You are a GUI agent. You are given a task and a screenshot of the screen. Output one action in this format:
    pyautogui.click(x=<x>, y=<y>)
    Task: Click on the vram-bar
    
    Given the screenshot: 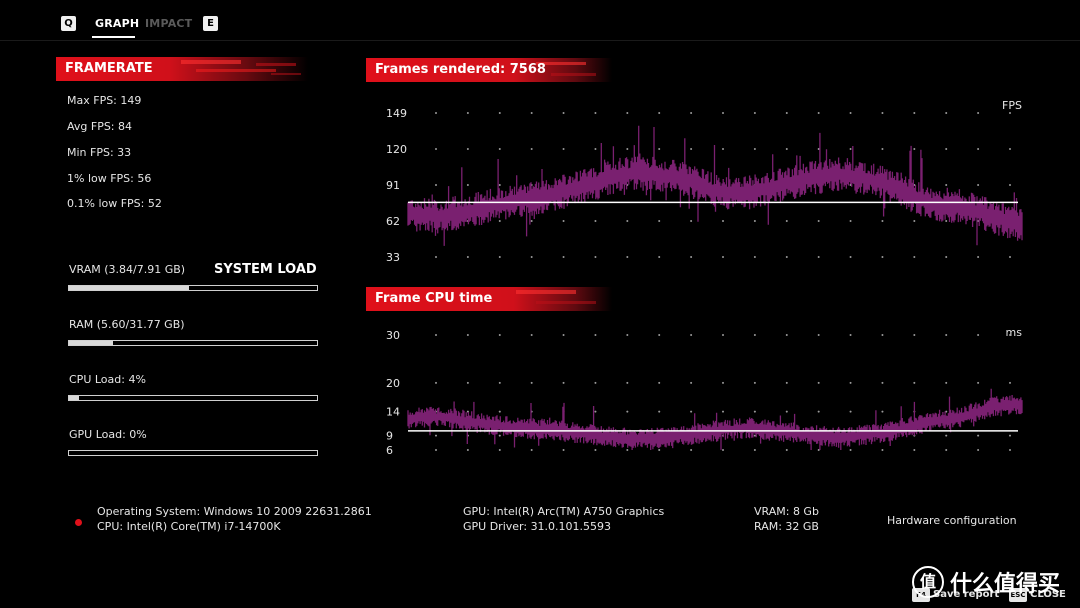 What is the action you would take?
    pyautogui.click(x=193, y=288)
    